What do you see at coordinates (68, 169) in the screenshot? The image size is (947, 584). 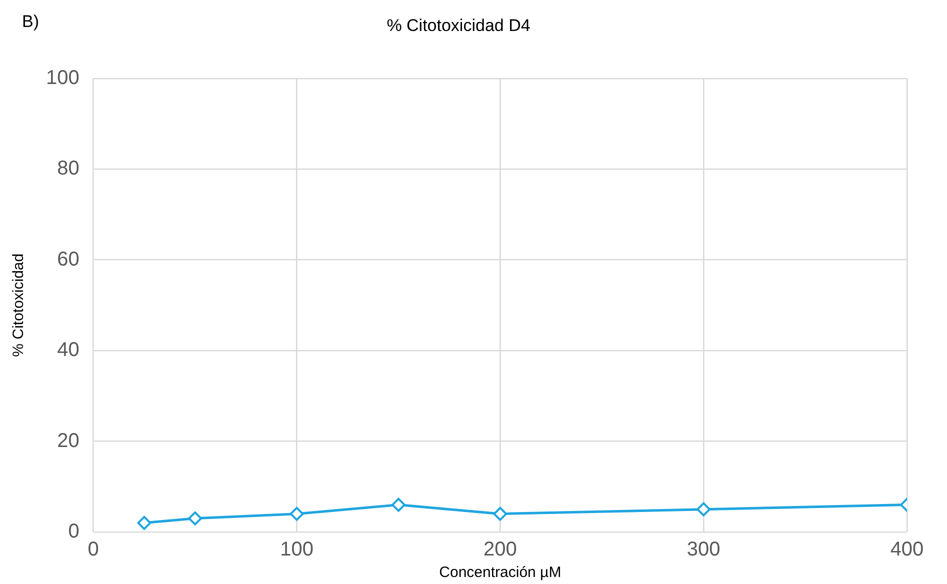 I see `y-tick-label: 80` at bounding box center [68, 169].